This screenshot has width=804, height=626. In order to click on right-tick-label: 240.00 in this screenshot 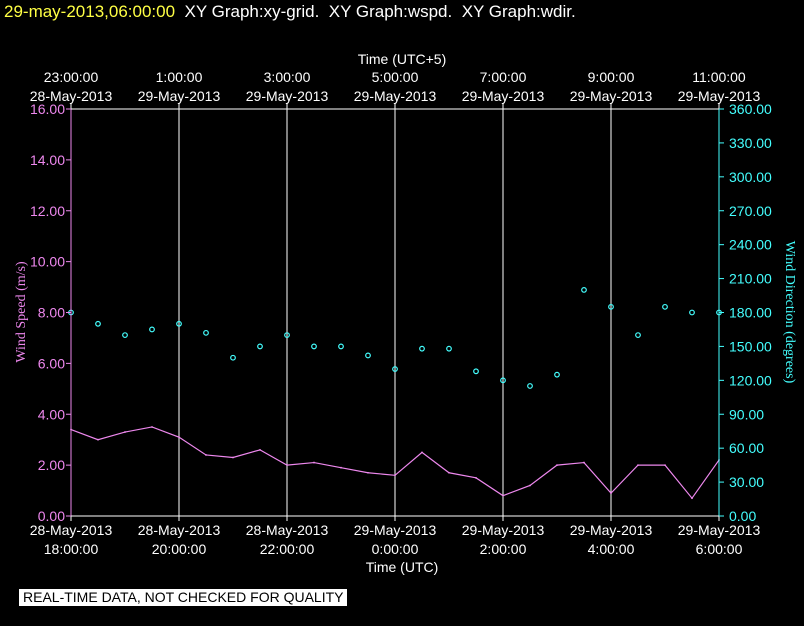, I will do `click(750, 245)`.